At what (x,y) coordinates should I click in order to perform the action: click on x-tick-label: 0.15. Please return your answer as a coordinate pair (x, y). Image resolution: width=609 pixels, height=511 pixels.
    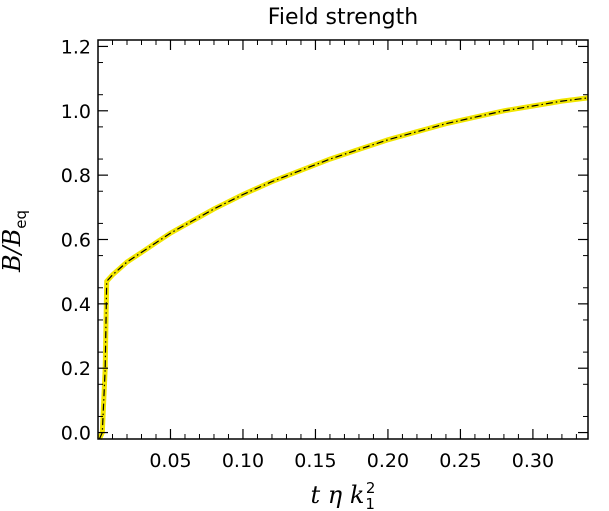
    Looking at the image, I should click on (315, 461).